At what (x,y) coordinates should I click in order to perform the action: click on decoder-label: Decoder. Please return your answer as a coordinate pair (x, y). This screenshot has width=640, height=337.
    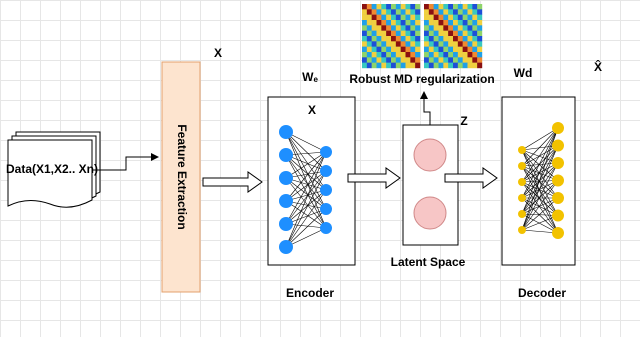
    Looking at the image, I should click on (542, 293).